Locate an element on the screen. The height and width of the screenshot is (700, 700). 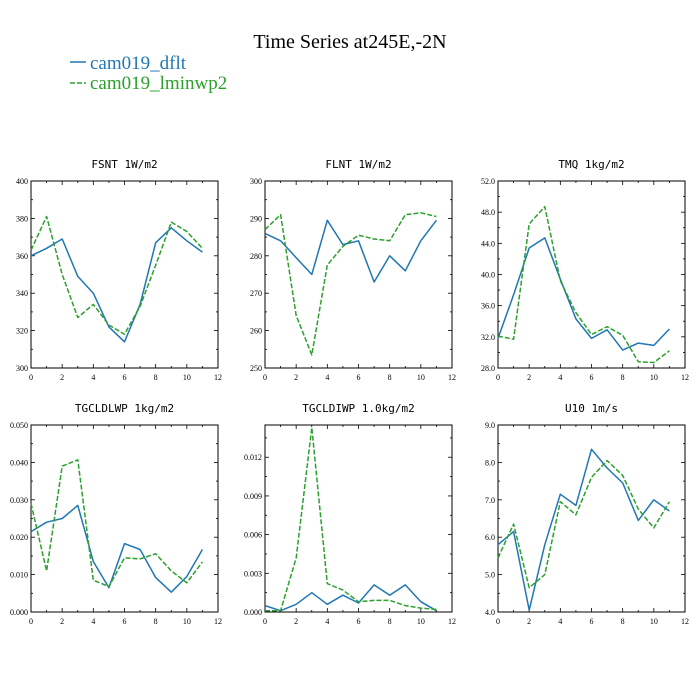
flnt-xtick-label: 12 is located at coordinates (452, 377).